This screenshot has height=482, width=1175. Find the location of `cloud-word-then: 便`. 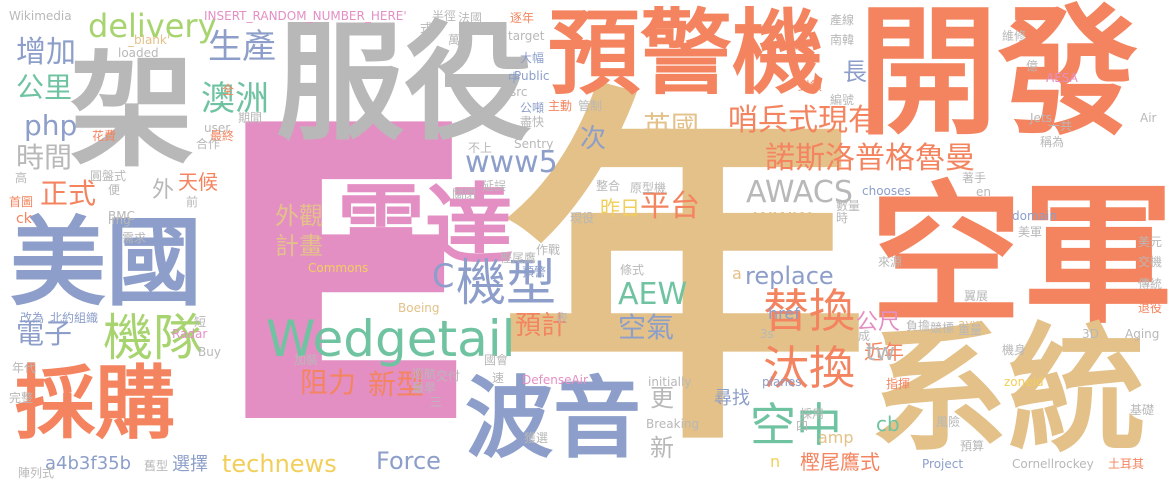

cloud-word-then: 便 is located at coordinates (114, 190).